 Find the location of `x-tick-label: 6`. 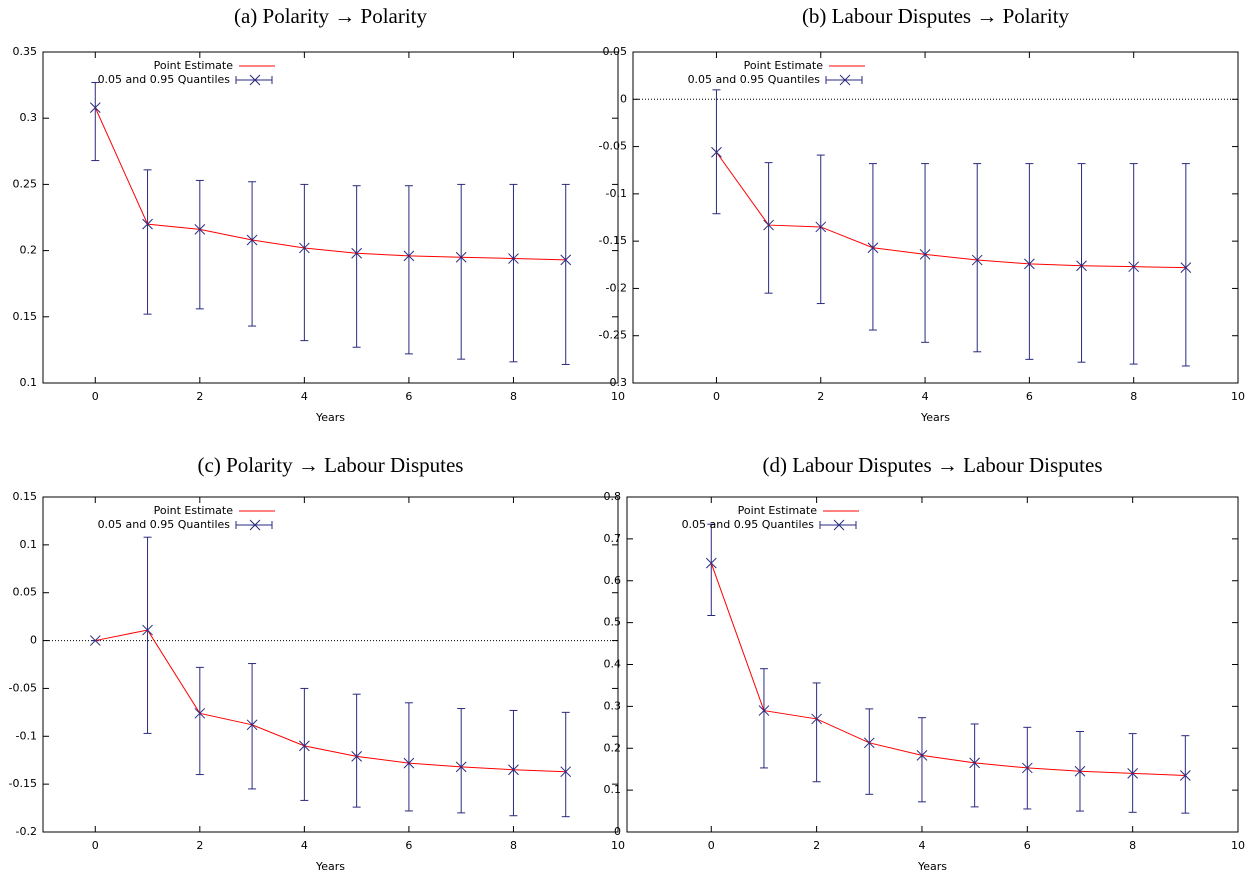

x-tick-label: 6 is located at coordinates (408, 845).